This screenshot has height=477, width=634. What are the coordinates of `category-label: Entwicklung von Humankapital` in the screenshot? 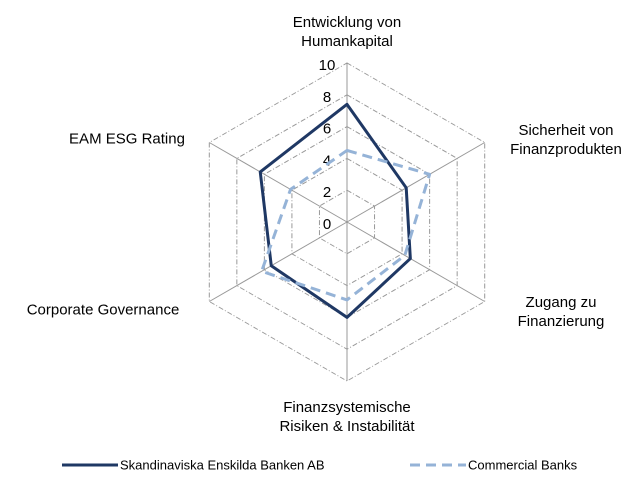 It's located at (347, 32).